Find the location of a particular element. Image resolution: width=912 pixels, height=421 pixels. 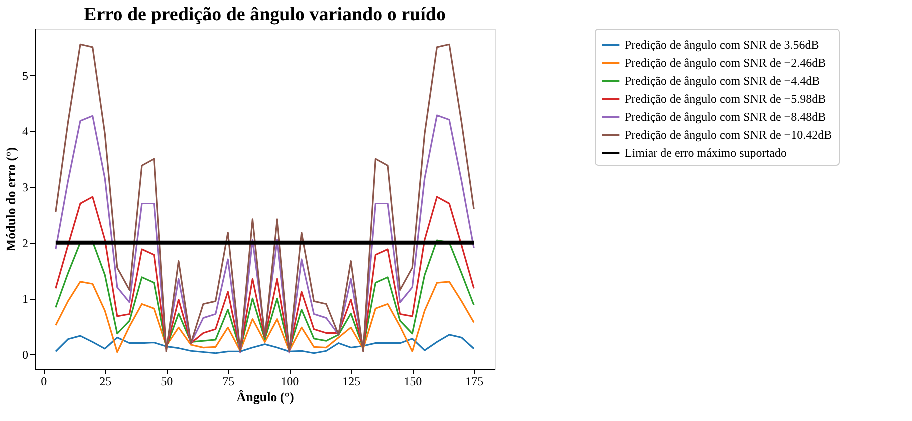

chart-title: Erro de predição de ângulo variando o ruído is located at coordinates (265, 15).